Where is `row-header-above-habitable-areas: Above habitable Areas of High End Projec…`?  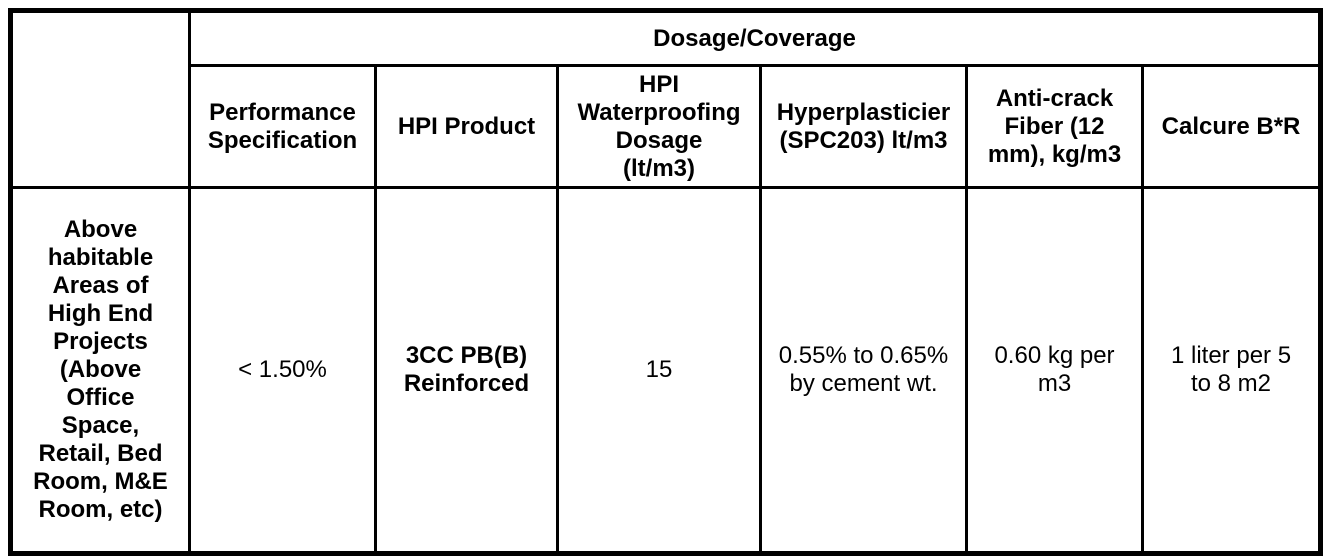 row-header-above-habitable-areas: Above habitable Areas of High End Projec… is located at coordinates (100, 370).